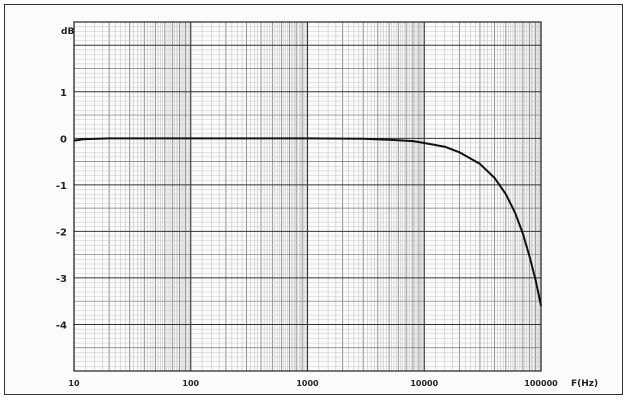  I want to click on y-tick-label: -3, so click(61, 279).